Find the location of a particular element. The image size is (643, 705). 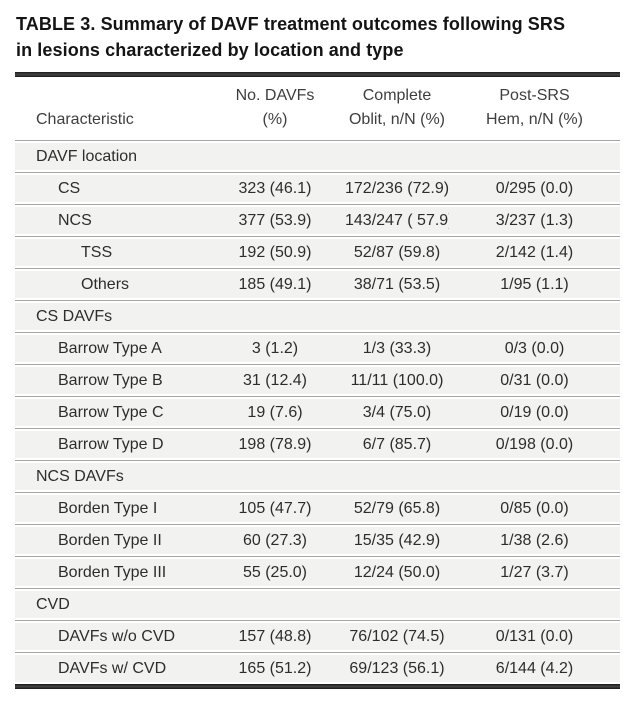

col-header-no-davfs: No. DAVFs (%) is located at coordinates (275, 109).